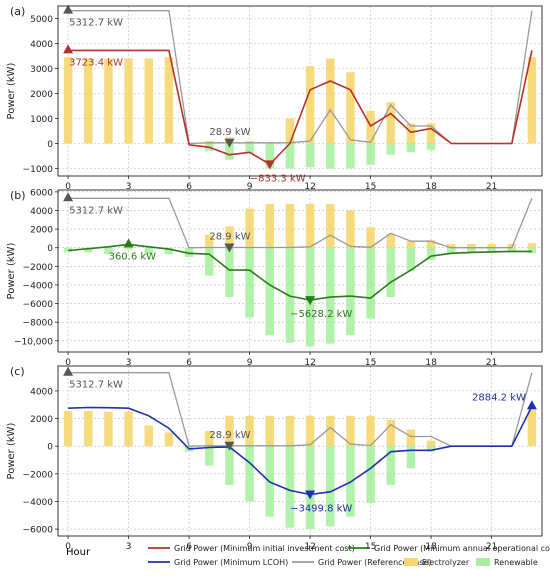 The width and height of the screenshot is (550, 581). I want to click on y-tick-label: 4000, so click(41, 212).